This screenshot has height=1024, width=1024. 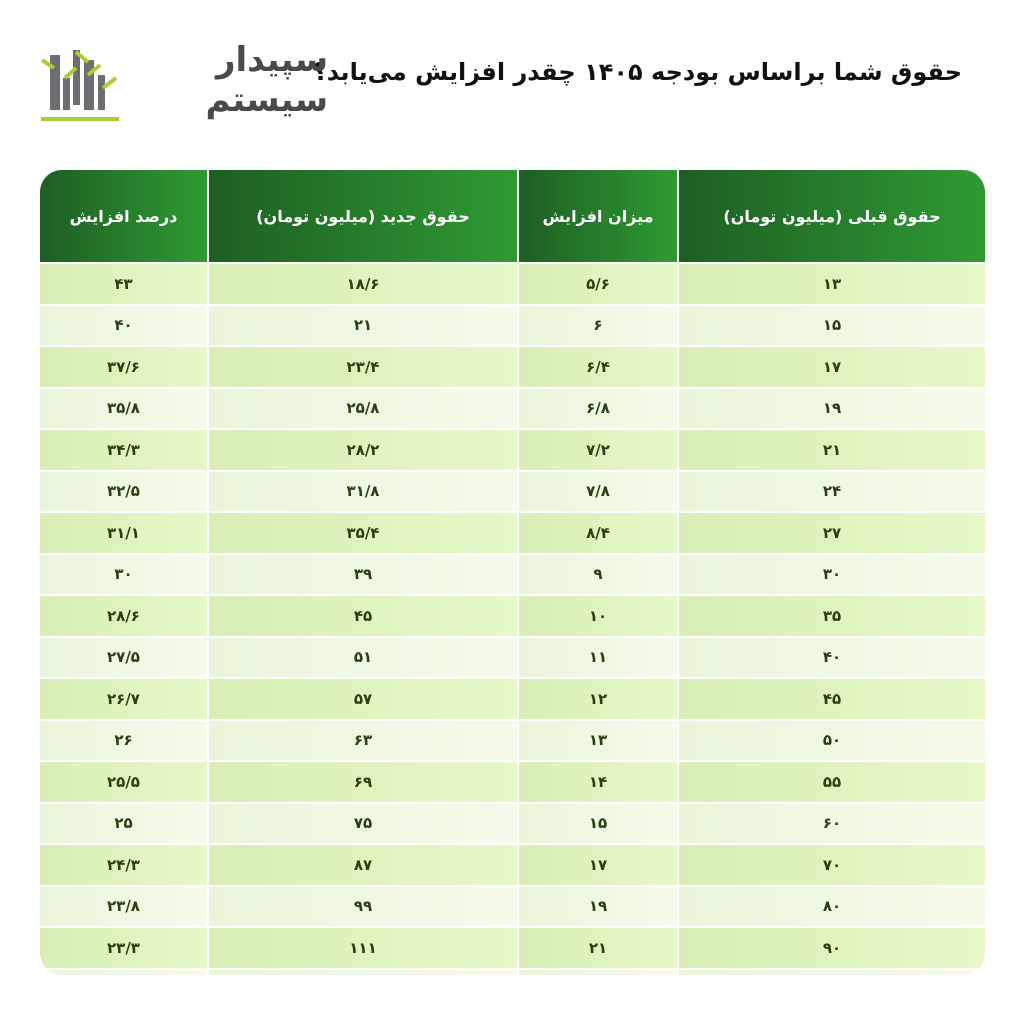 I want to click on increase-percent-cell: ۳۲/۵, so click(x=124, y=490).